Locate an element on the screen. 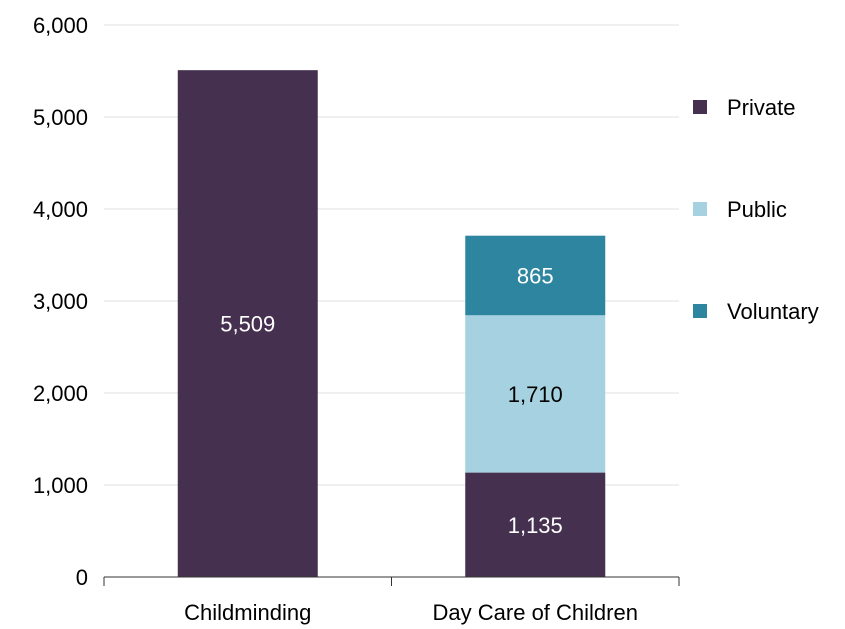 The image size is (845, 629). legend-label: Public is located at coordinates (757, 209).